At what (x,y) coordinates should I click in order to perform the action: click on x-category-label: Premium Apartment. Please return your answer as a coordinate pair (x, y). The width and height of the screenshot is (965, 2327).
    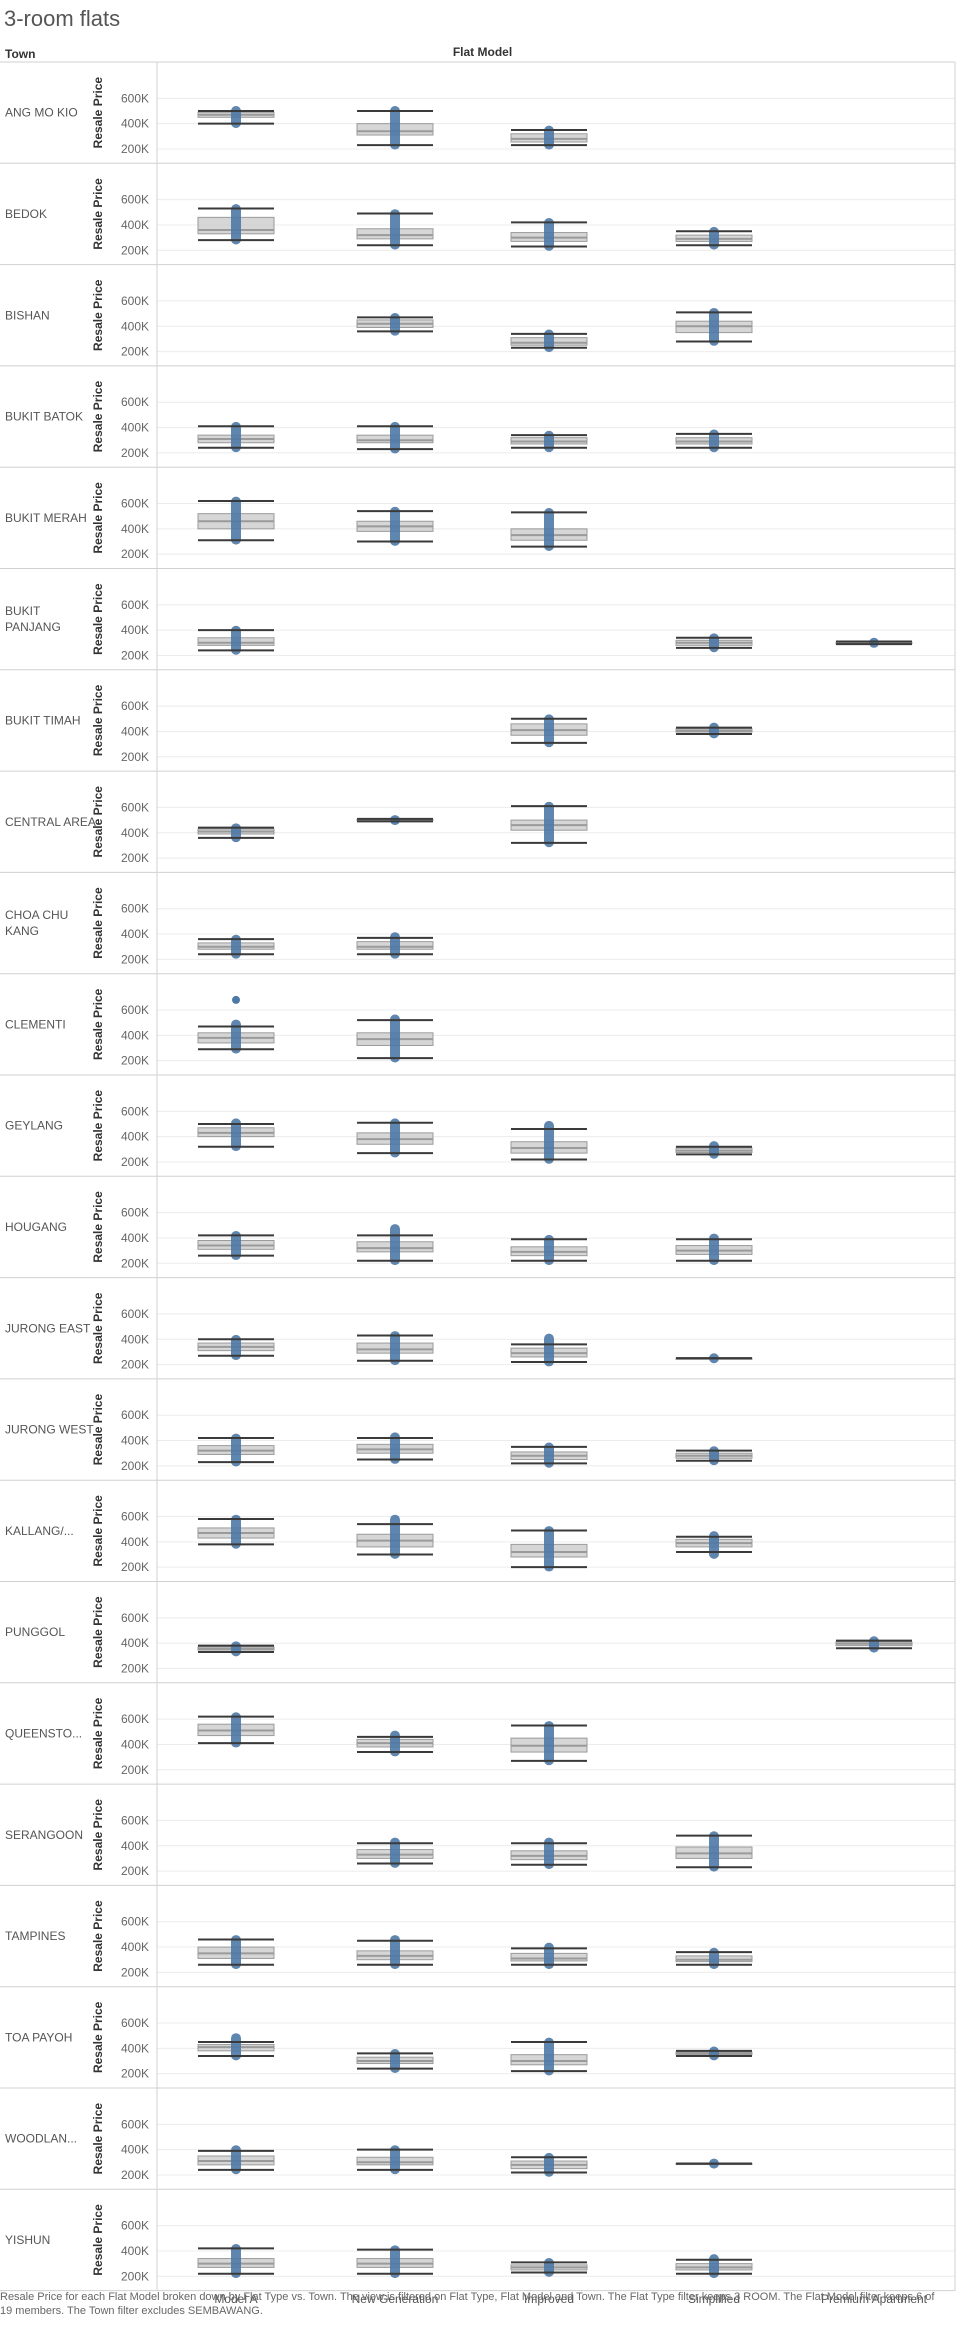
    Looking at the image, I should click on (874, 2299).